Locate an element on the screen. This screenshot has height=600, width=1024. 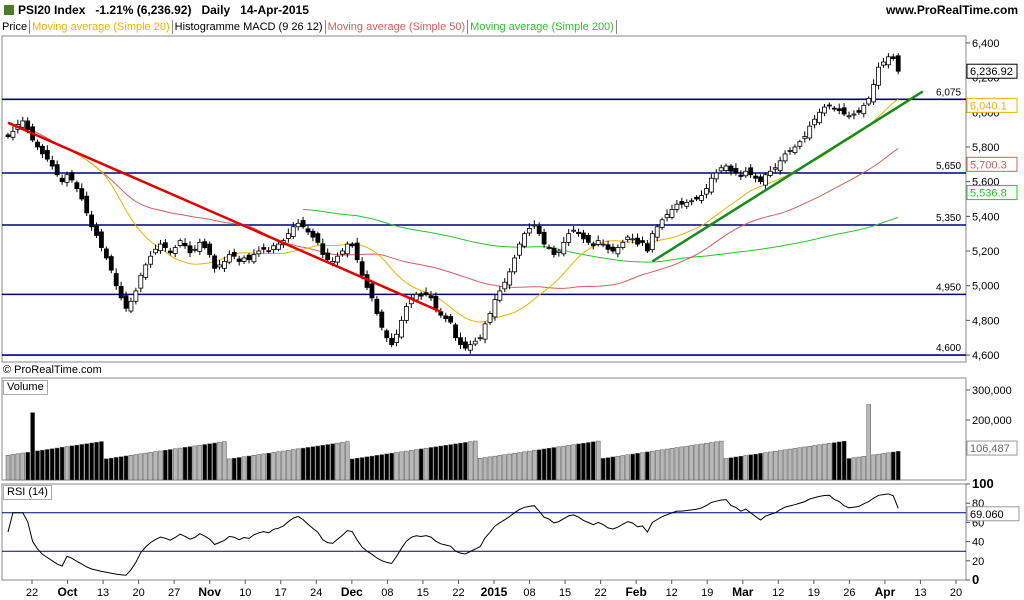
price-ytick-label: 5,000 is located at coordinates (986, 287).